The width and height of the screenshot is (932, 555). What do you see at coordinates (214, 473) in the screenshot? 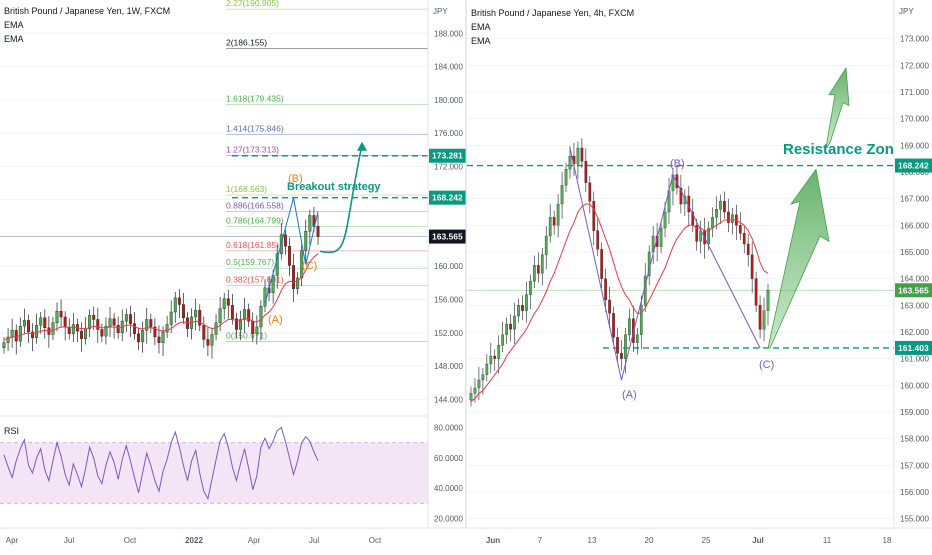
I see `rsi-band` at bounding box center [214, 473].